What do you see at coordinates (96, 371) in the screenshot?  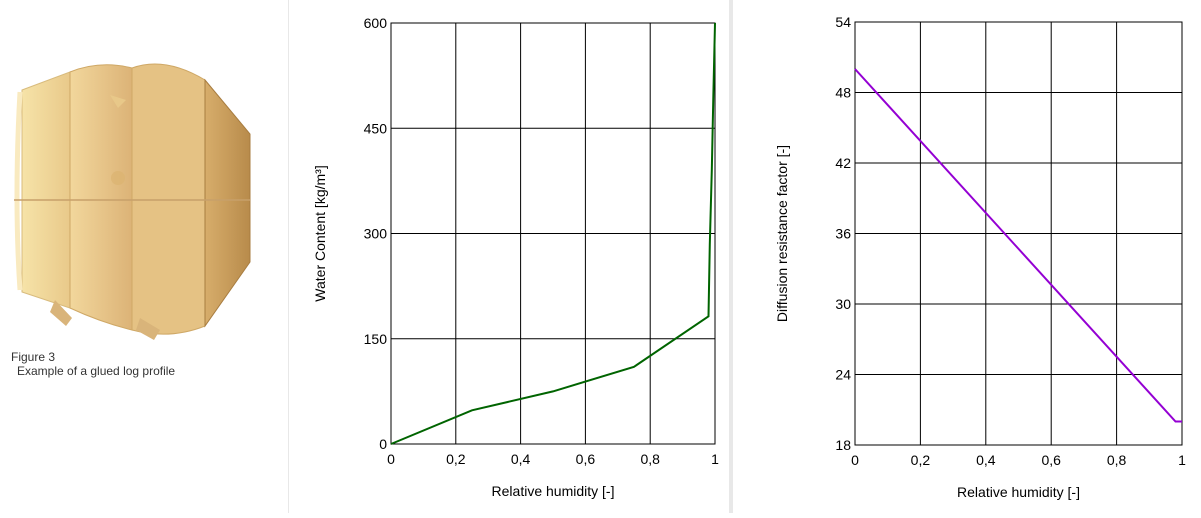 I see `caption-text: Example of a glued log profile` at bounding box center [96, 371].